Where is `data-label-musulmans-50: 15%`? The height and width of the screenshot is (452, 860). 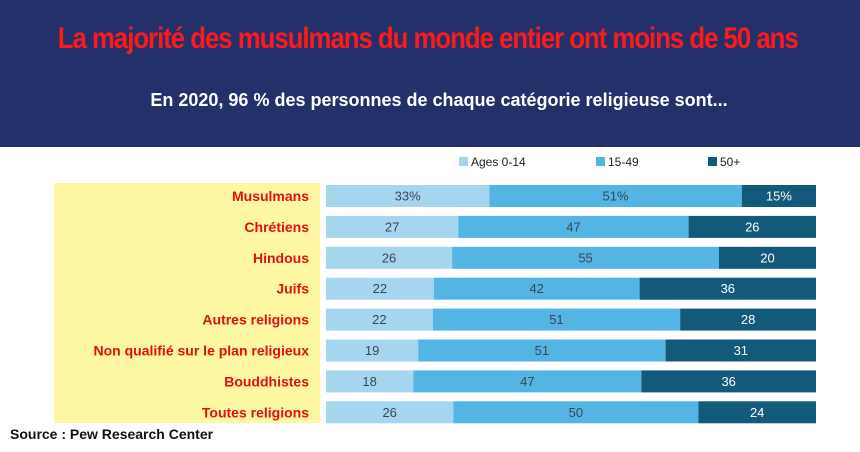
data-label-musulmans-50: 15% is located at coordinates (779, 196).